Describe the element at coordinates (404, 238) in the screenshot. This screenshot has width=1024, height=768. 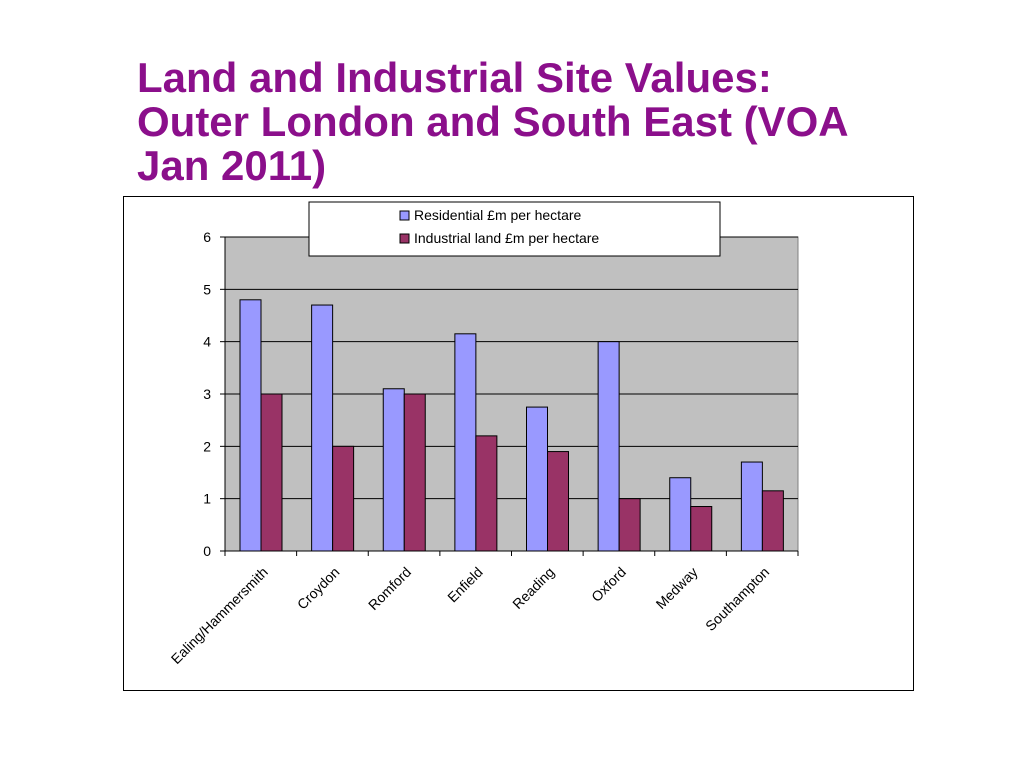
I see `legend-swatch-industrial` at that location.